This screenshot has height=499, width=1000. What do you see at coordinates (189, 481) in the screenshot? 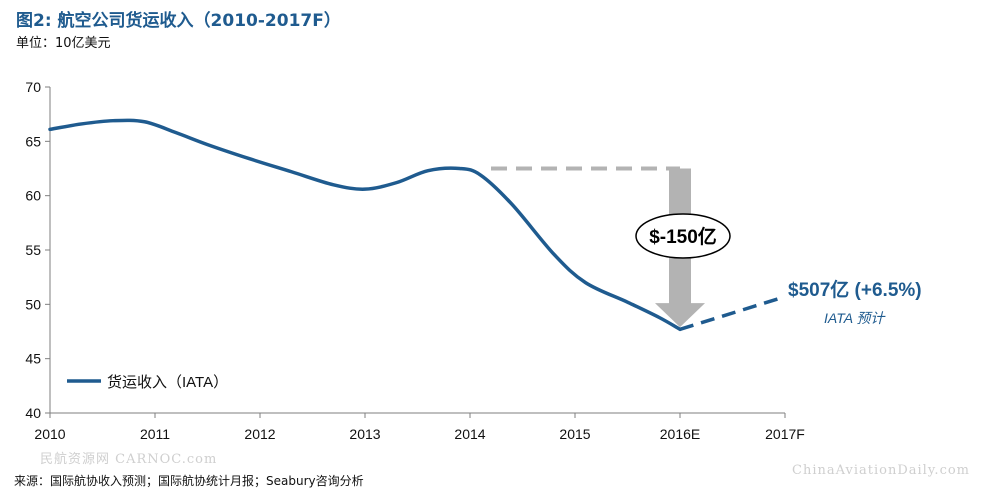
I see `source-note: 来源：国际航协收入预测；国际航协统计月报；Seabury咨询分析` at bounding box center [189, 481].